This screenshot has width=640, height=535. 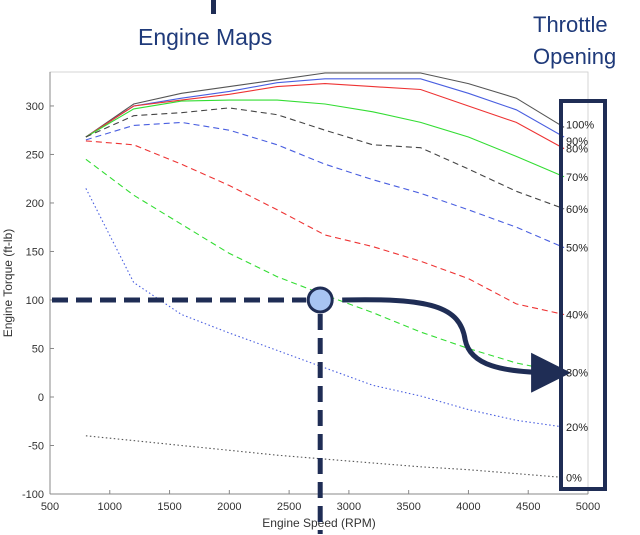 What do you see at coordinates (35, 301) in the screenshot?
I see `y-tick-label: 100` at bounding box center [35, 301].